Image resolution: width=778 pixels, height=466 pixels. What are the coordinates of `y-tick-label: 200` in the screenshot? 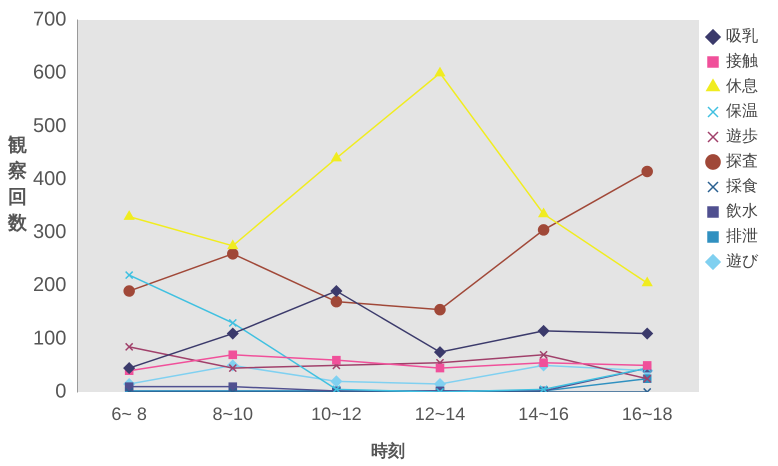 It's located at (49, 285).